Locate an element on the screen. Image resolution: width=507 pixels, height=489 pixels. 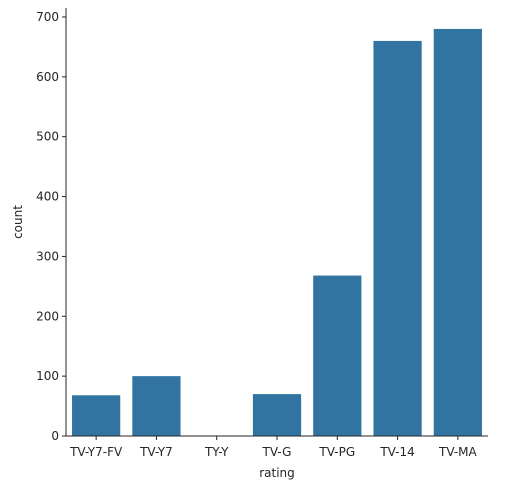
x-tick-label: TV-MA is located at coordinates (458, 452).